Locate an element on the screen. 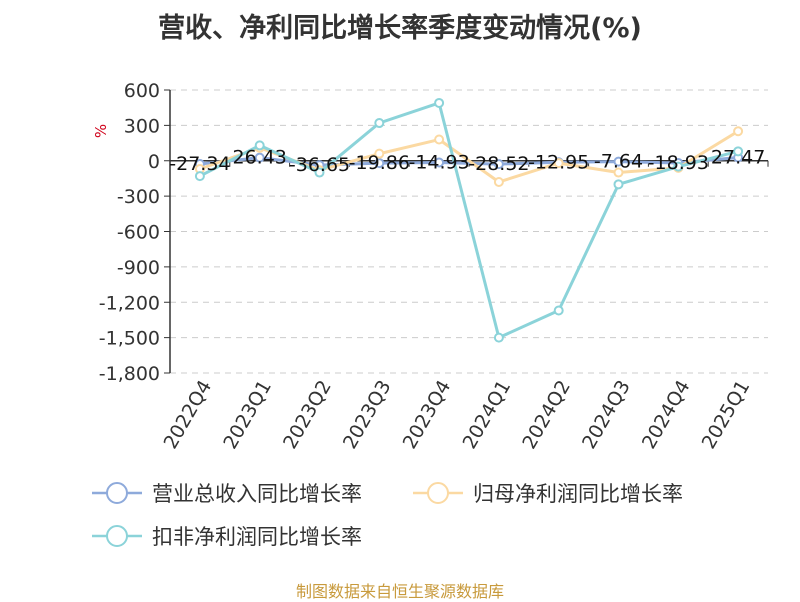  legend-label-net-profit: 归母净利润同比增长率 is located at coordinates (578, 494).